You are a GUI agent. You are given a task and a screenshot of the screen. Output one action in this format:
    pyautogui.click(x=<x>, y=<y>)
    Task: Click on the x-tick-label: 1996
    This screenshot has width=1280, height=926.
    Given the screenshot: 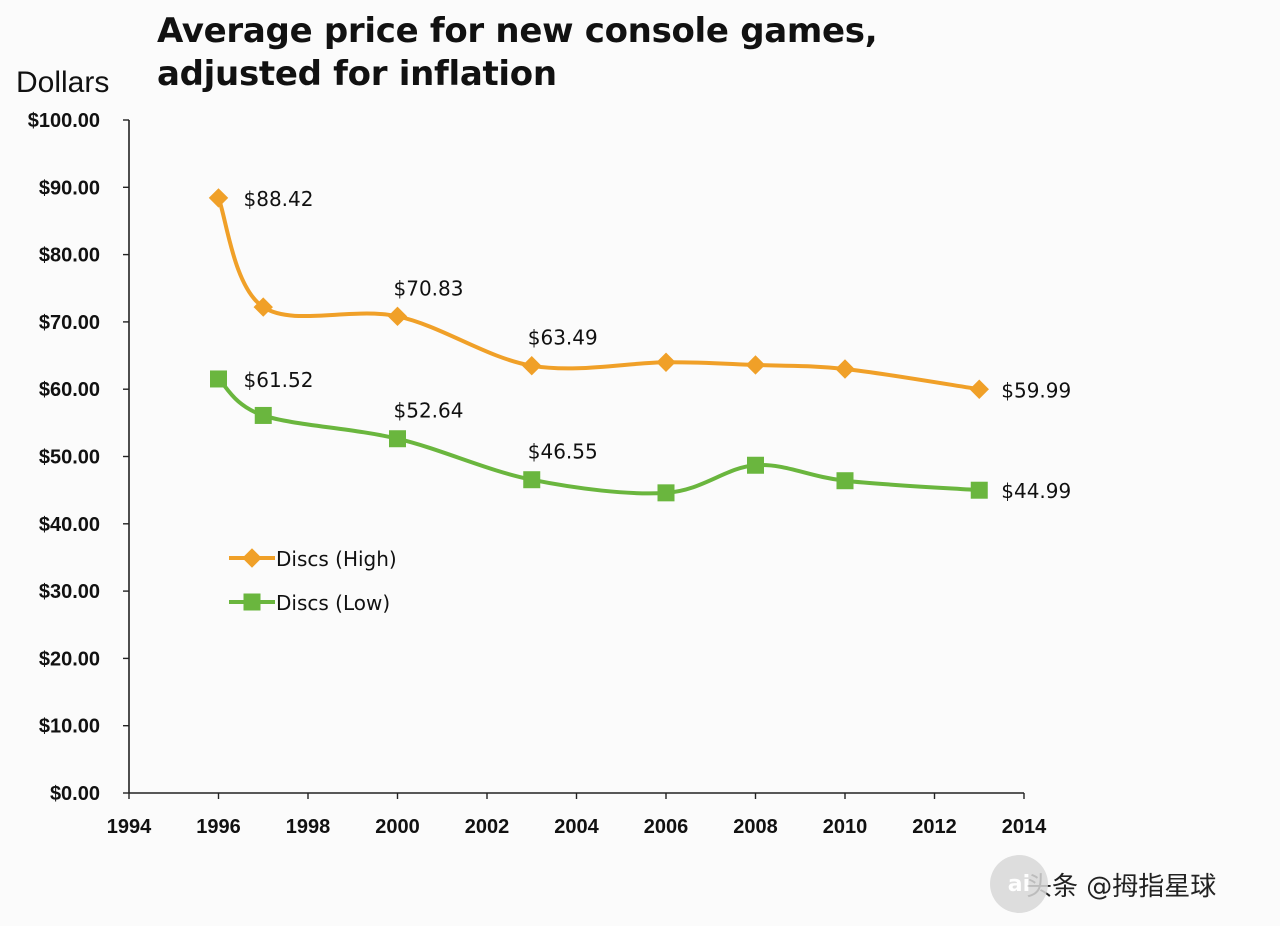 What is the action you would take?
    pyautogui.click(x=218, y=827)
    